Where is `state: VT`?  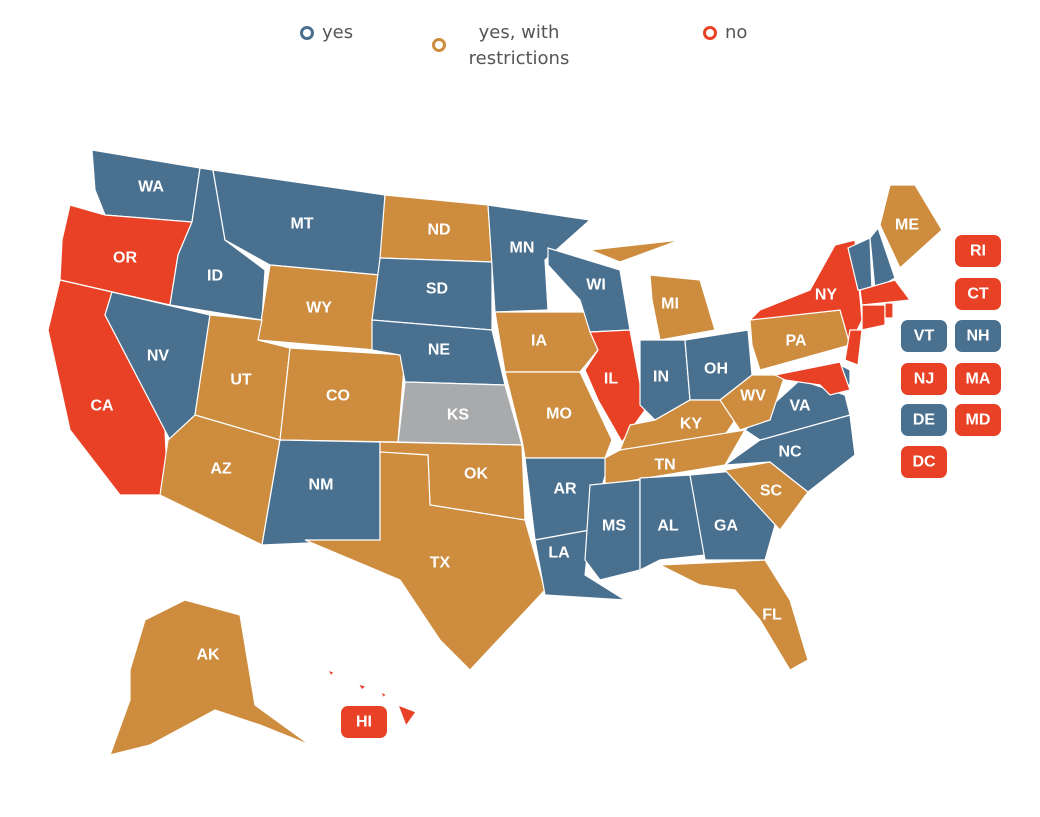
state: VT is located at coordinates (897, 294).